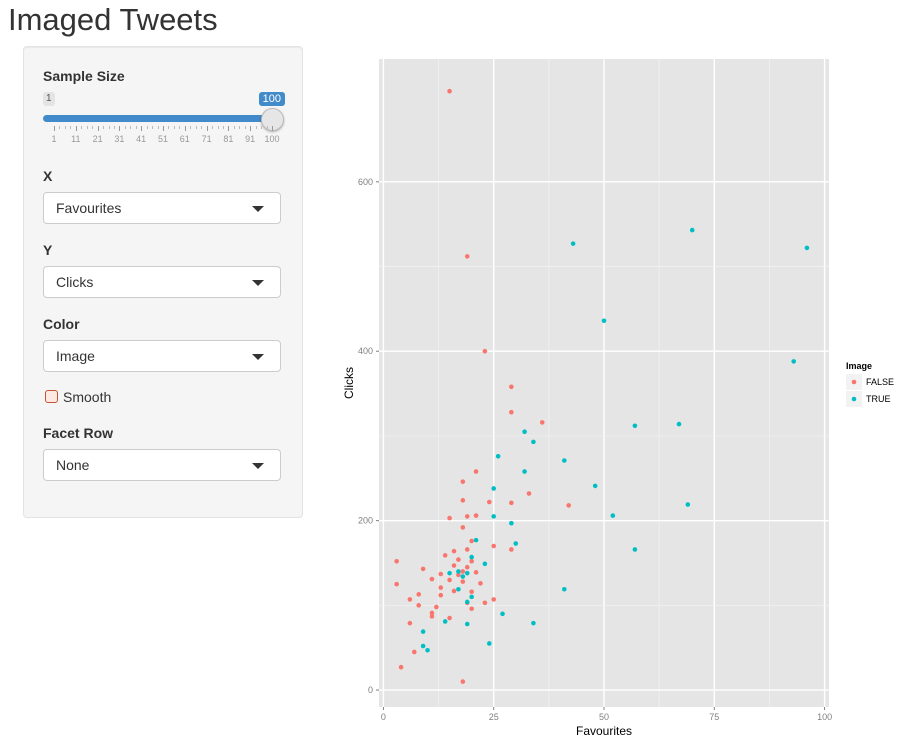 The height and width of the screenshot is (741, 921). I want to click on color-label: Color, so click(61, 324).